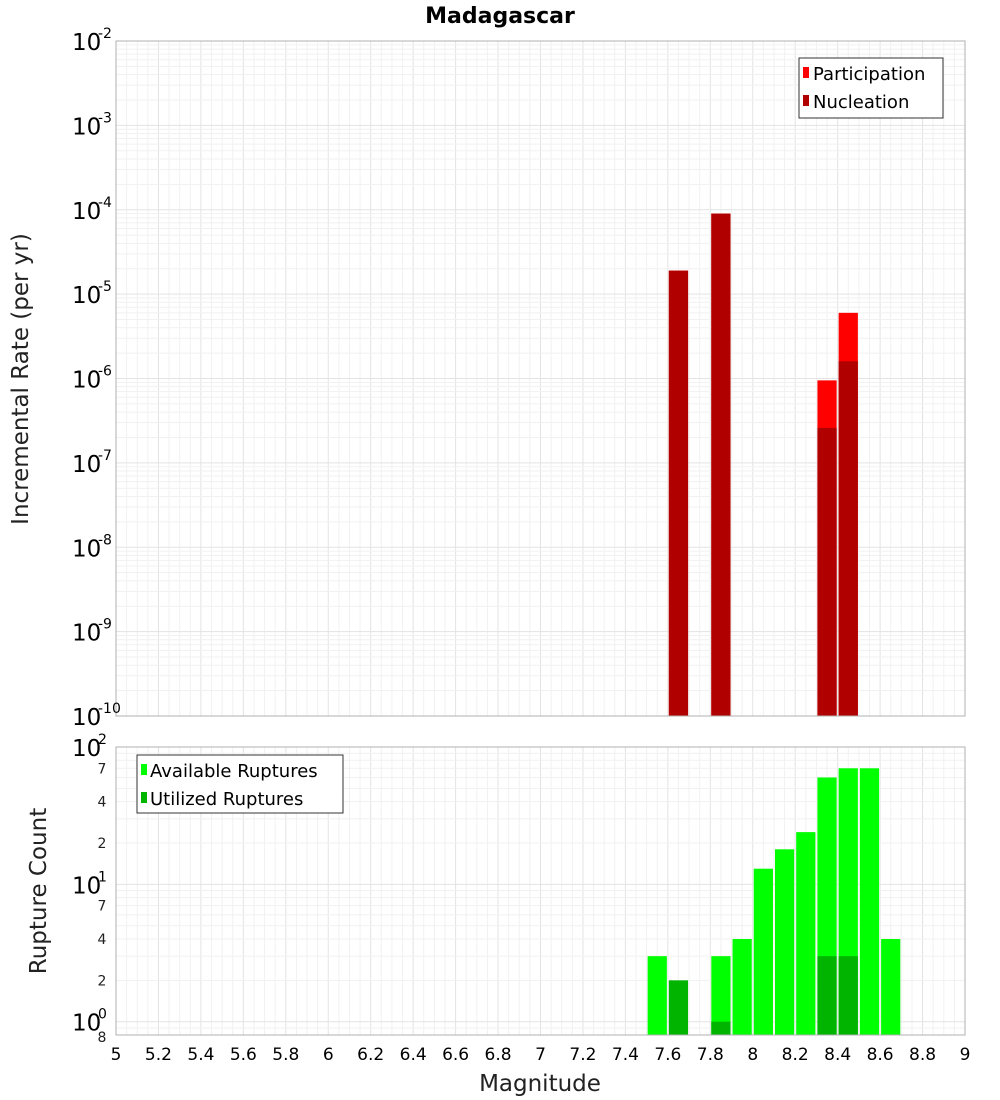 Image resolution: width=1000 pixels, height=1100 pixels. I want to click on y-tick-exponent: -8, so click(105, 540).